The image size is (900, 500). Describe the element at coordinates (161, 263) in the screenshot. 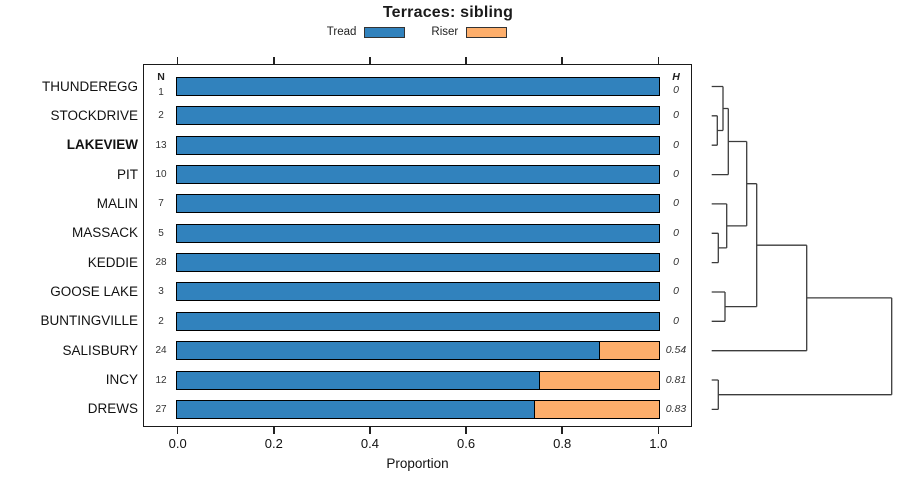

I see `n-value: 28` at that location.